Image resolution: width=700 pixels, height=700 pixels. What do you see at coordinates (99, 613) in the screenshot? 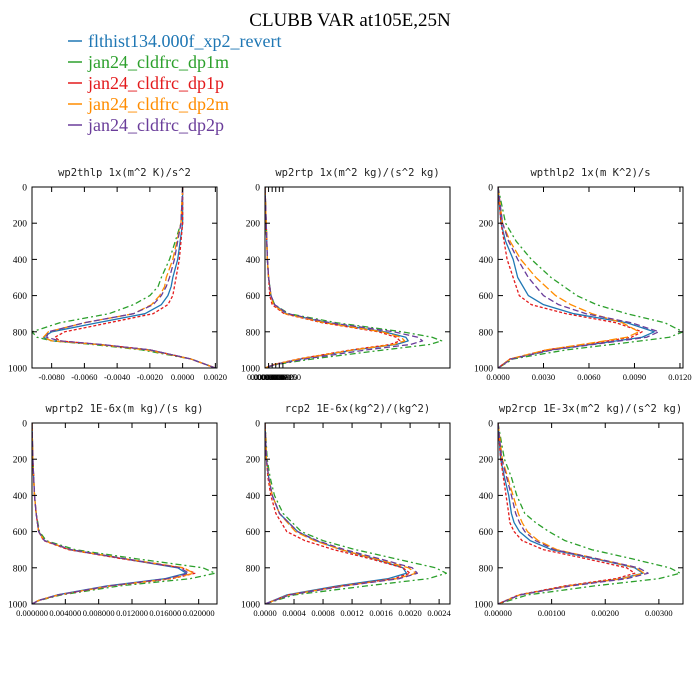
I see `x-tick-label: 0.008000` at bounding box center [99, 613].